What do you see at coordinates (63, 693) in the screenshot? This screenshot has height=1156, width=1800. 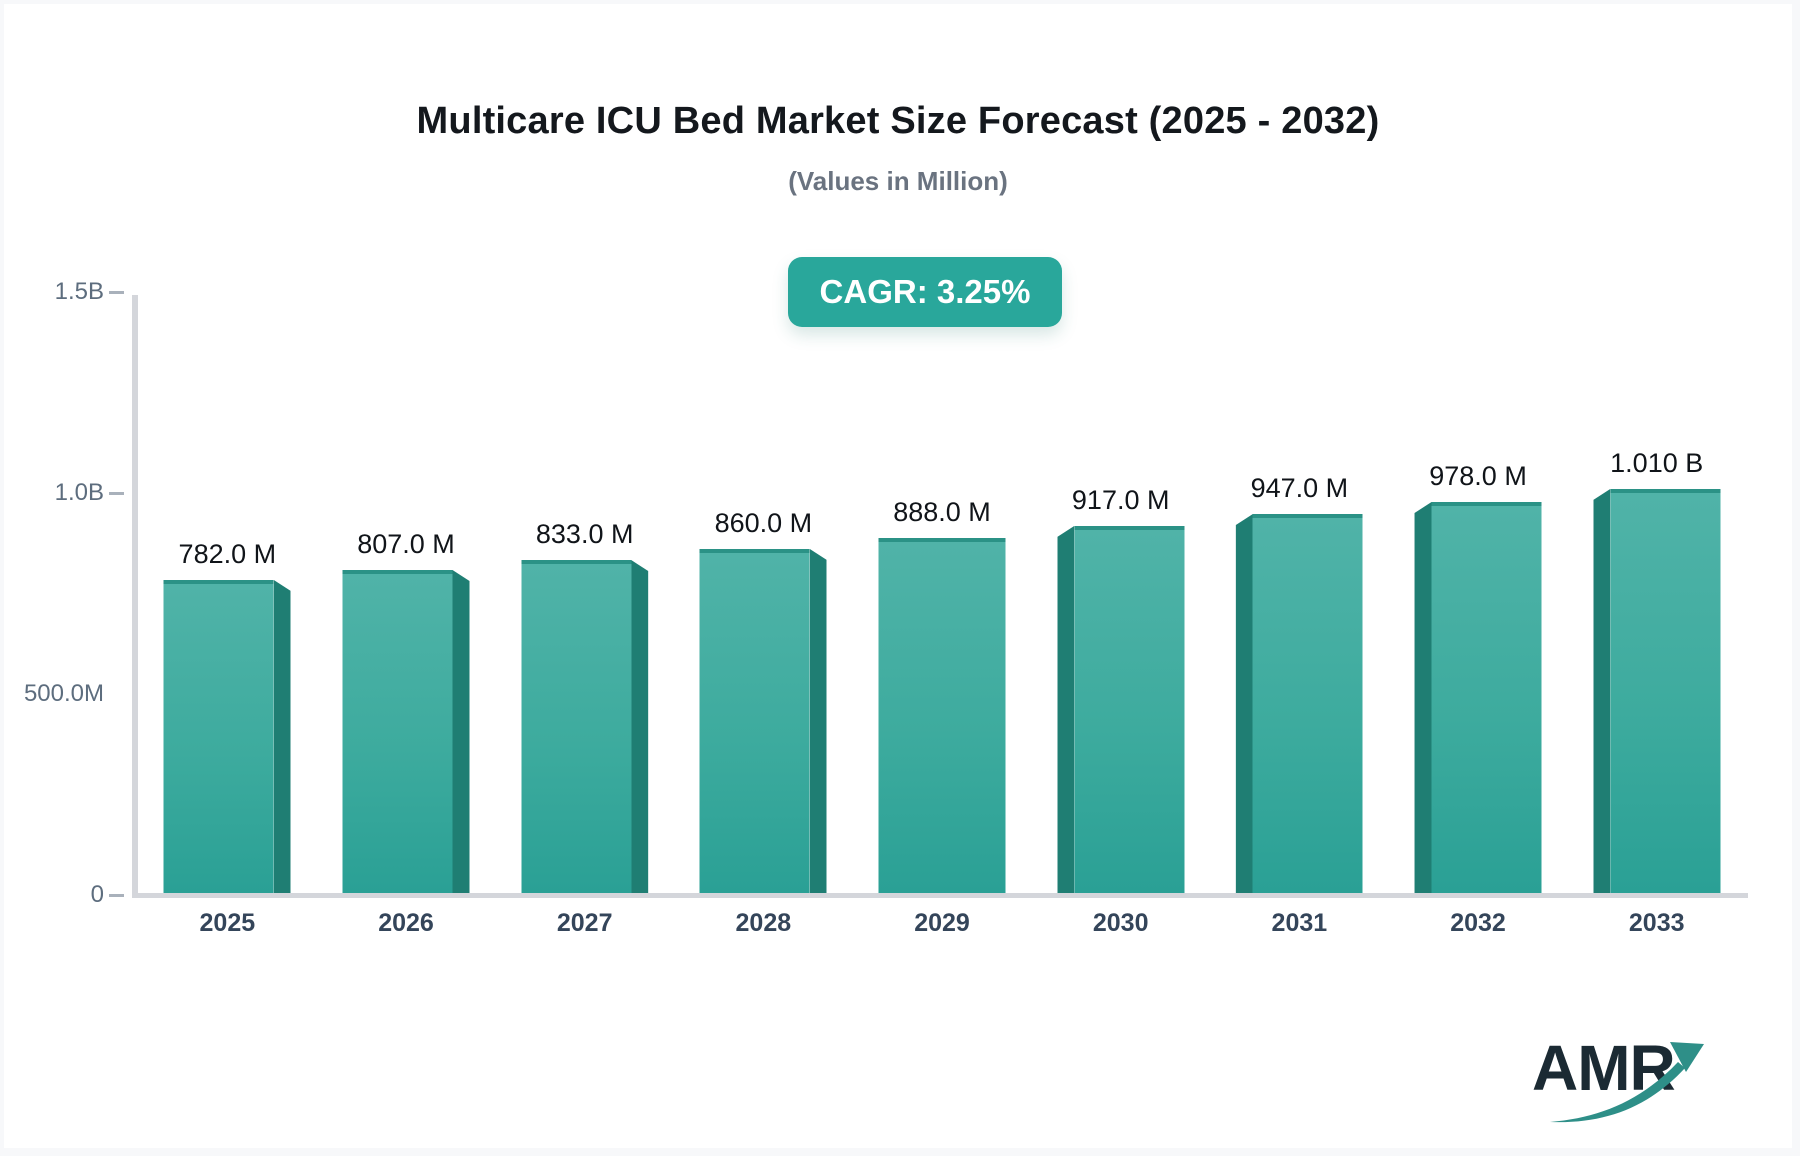 I see `y-tick-label: 500.0M` at bounding box center [63, 693].